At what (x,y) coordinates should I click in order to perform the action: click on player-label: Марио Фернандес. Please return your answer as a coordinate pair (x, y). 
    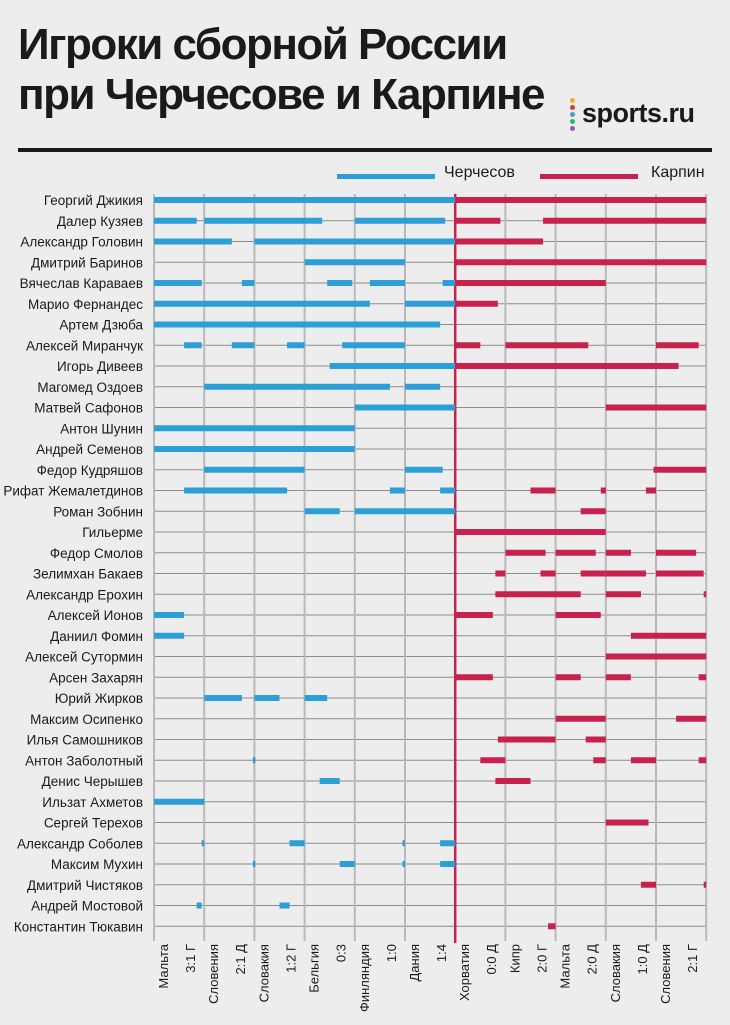
    Looking at the image, I should click on (85, 304).